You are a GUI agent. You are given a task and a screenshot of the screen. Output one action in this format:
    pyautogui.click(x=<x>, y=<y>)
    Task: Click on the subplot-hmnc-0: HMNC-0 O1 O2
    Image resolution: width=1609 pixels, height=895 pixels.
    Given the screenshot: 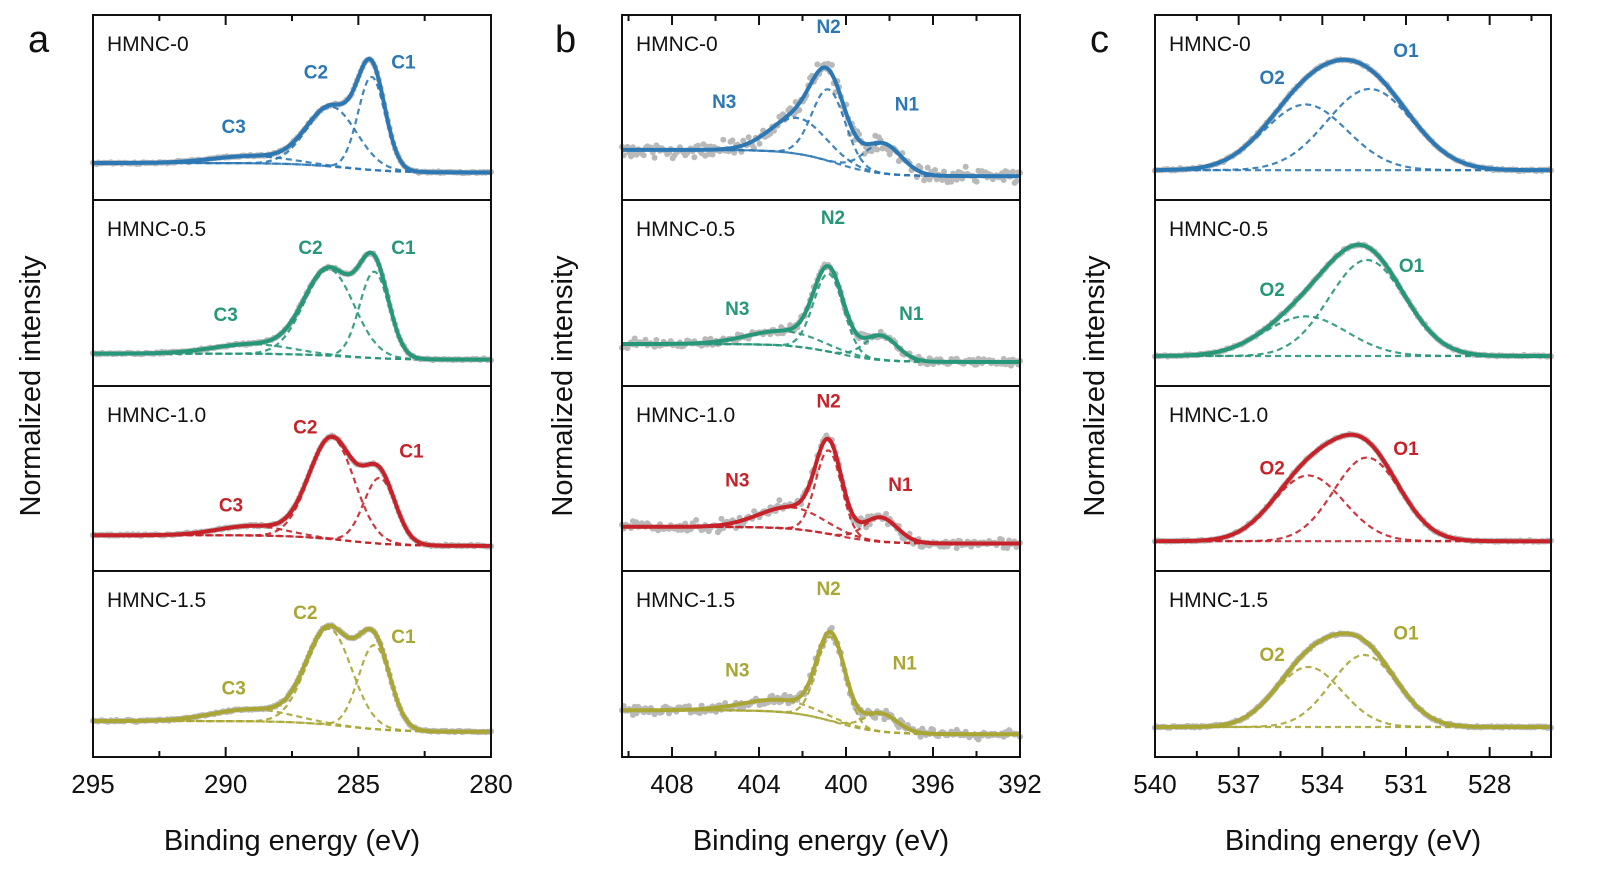 What is the action you would take?
    pyautogui.click(x=1353, y=107)
    